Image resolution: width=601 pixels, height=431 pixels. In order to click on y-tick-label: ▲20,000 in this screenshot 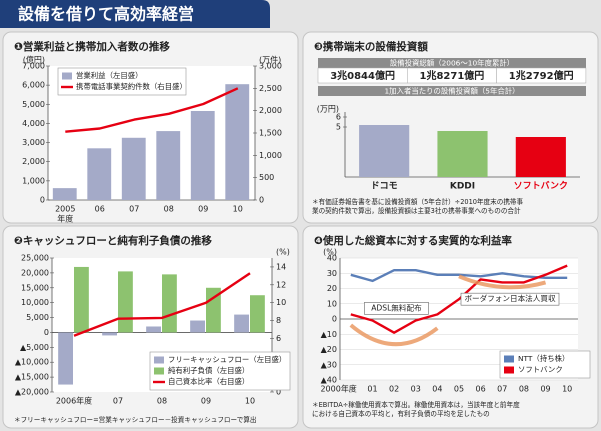, I will do `click(32, 392)`.